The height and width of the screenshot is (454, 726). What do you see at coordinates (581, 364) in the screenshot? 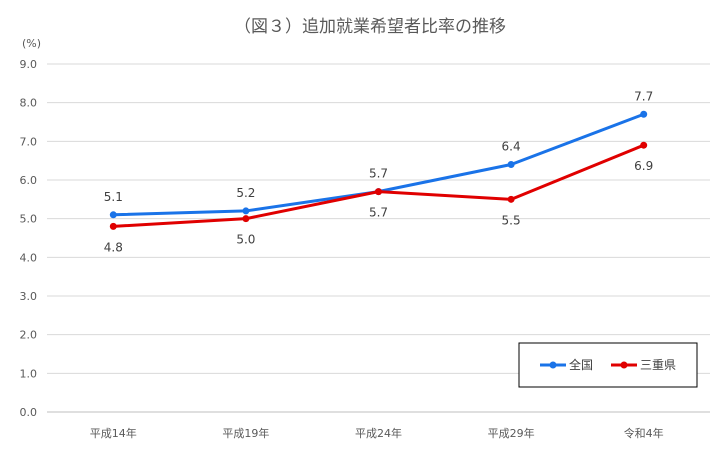
I see `legend-label: 全国` at bounding box center [581, 364].